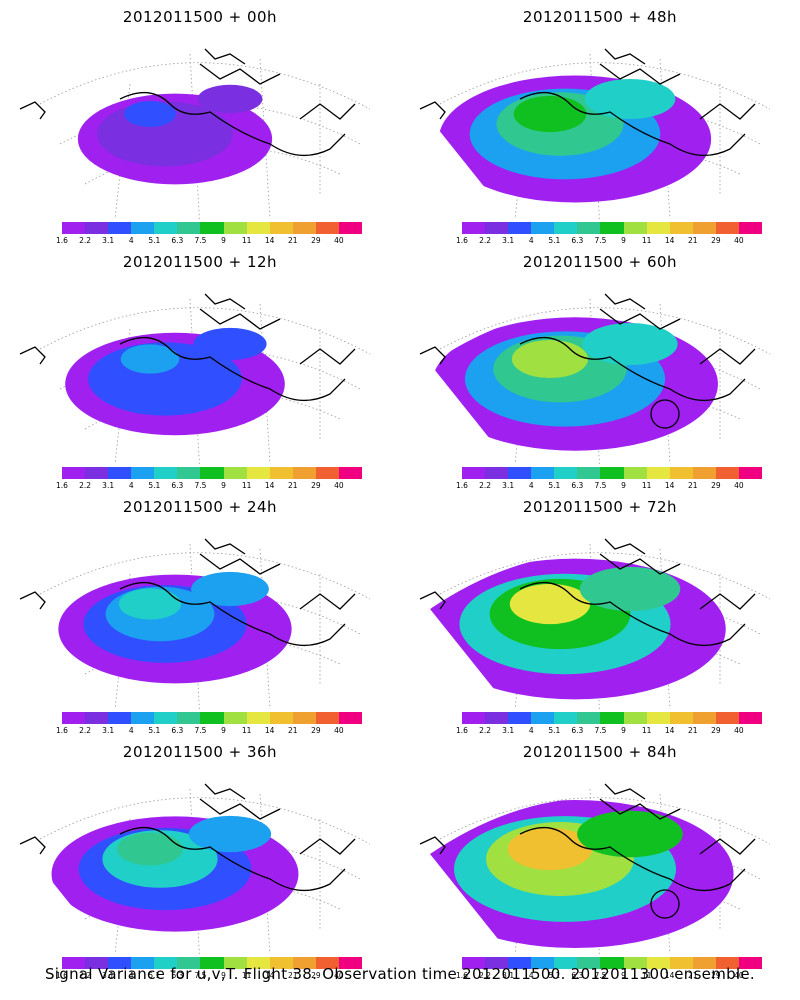 The width and height of the screenshot is (800, 1000). Describe the element at coordinates (600, 730) in the screenshot. I see `colorbar-label: 7.5` at that location.